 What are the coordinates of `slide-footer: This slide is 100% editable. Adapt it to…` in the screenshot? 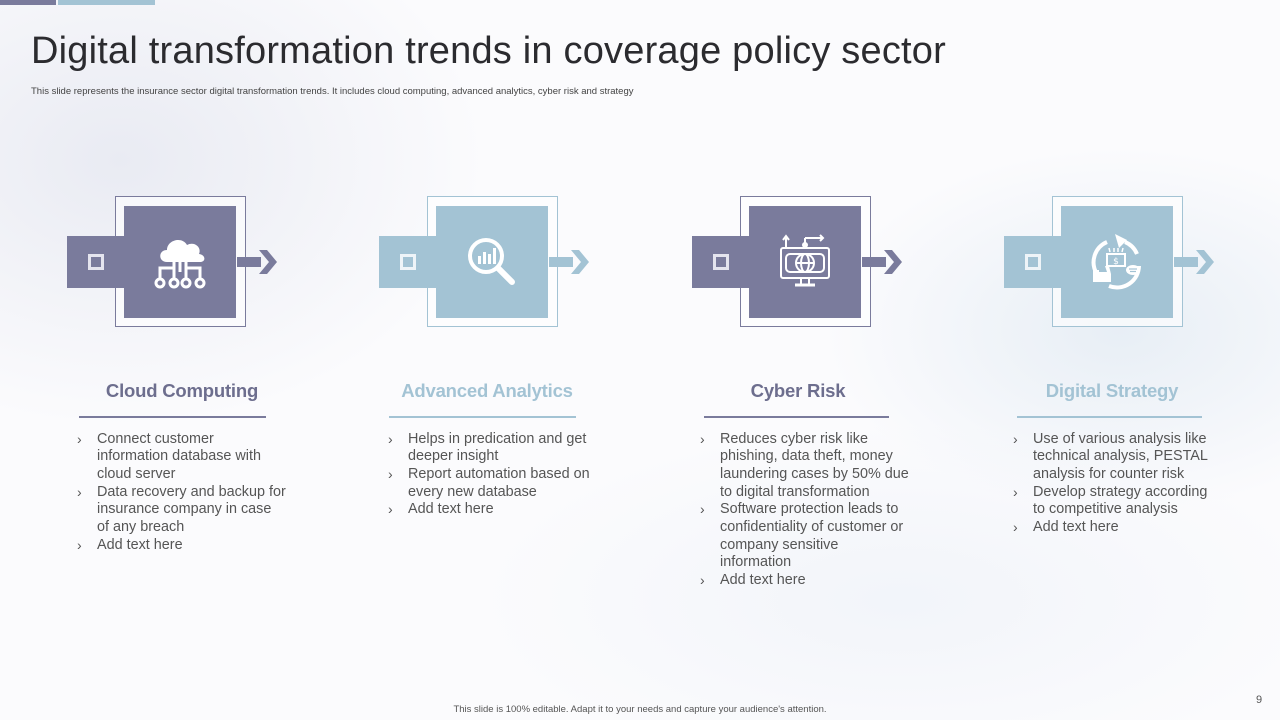 It's located at (640, 709).